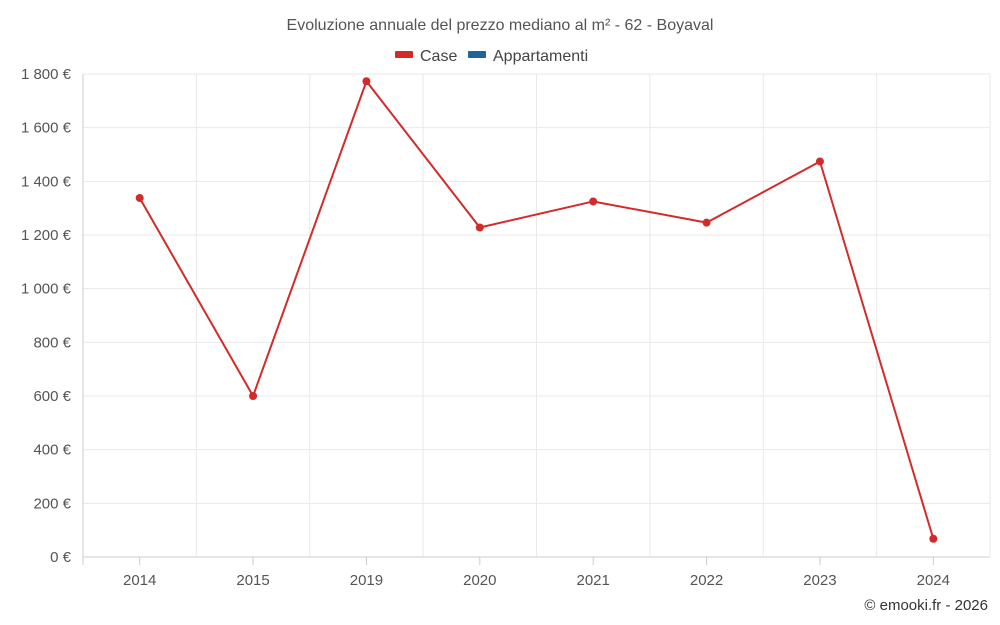  I want to click on y-tick-label: 1 200 €, so click(46, 235).